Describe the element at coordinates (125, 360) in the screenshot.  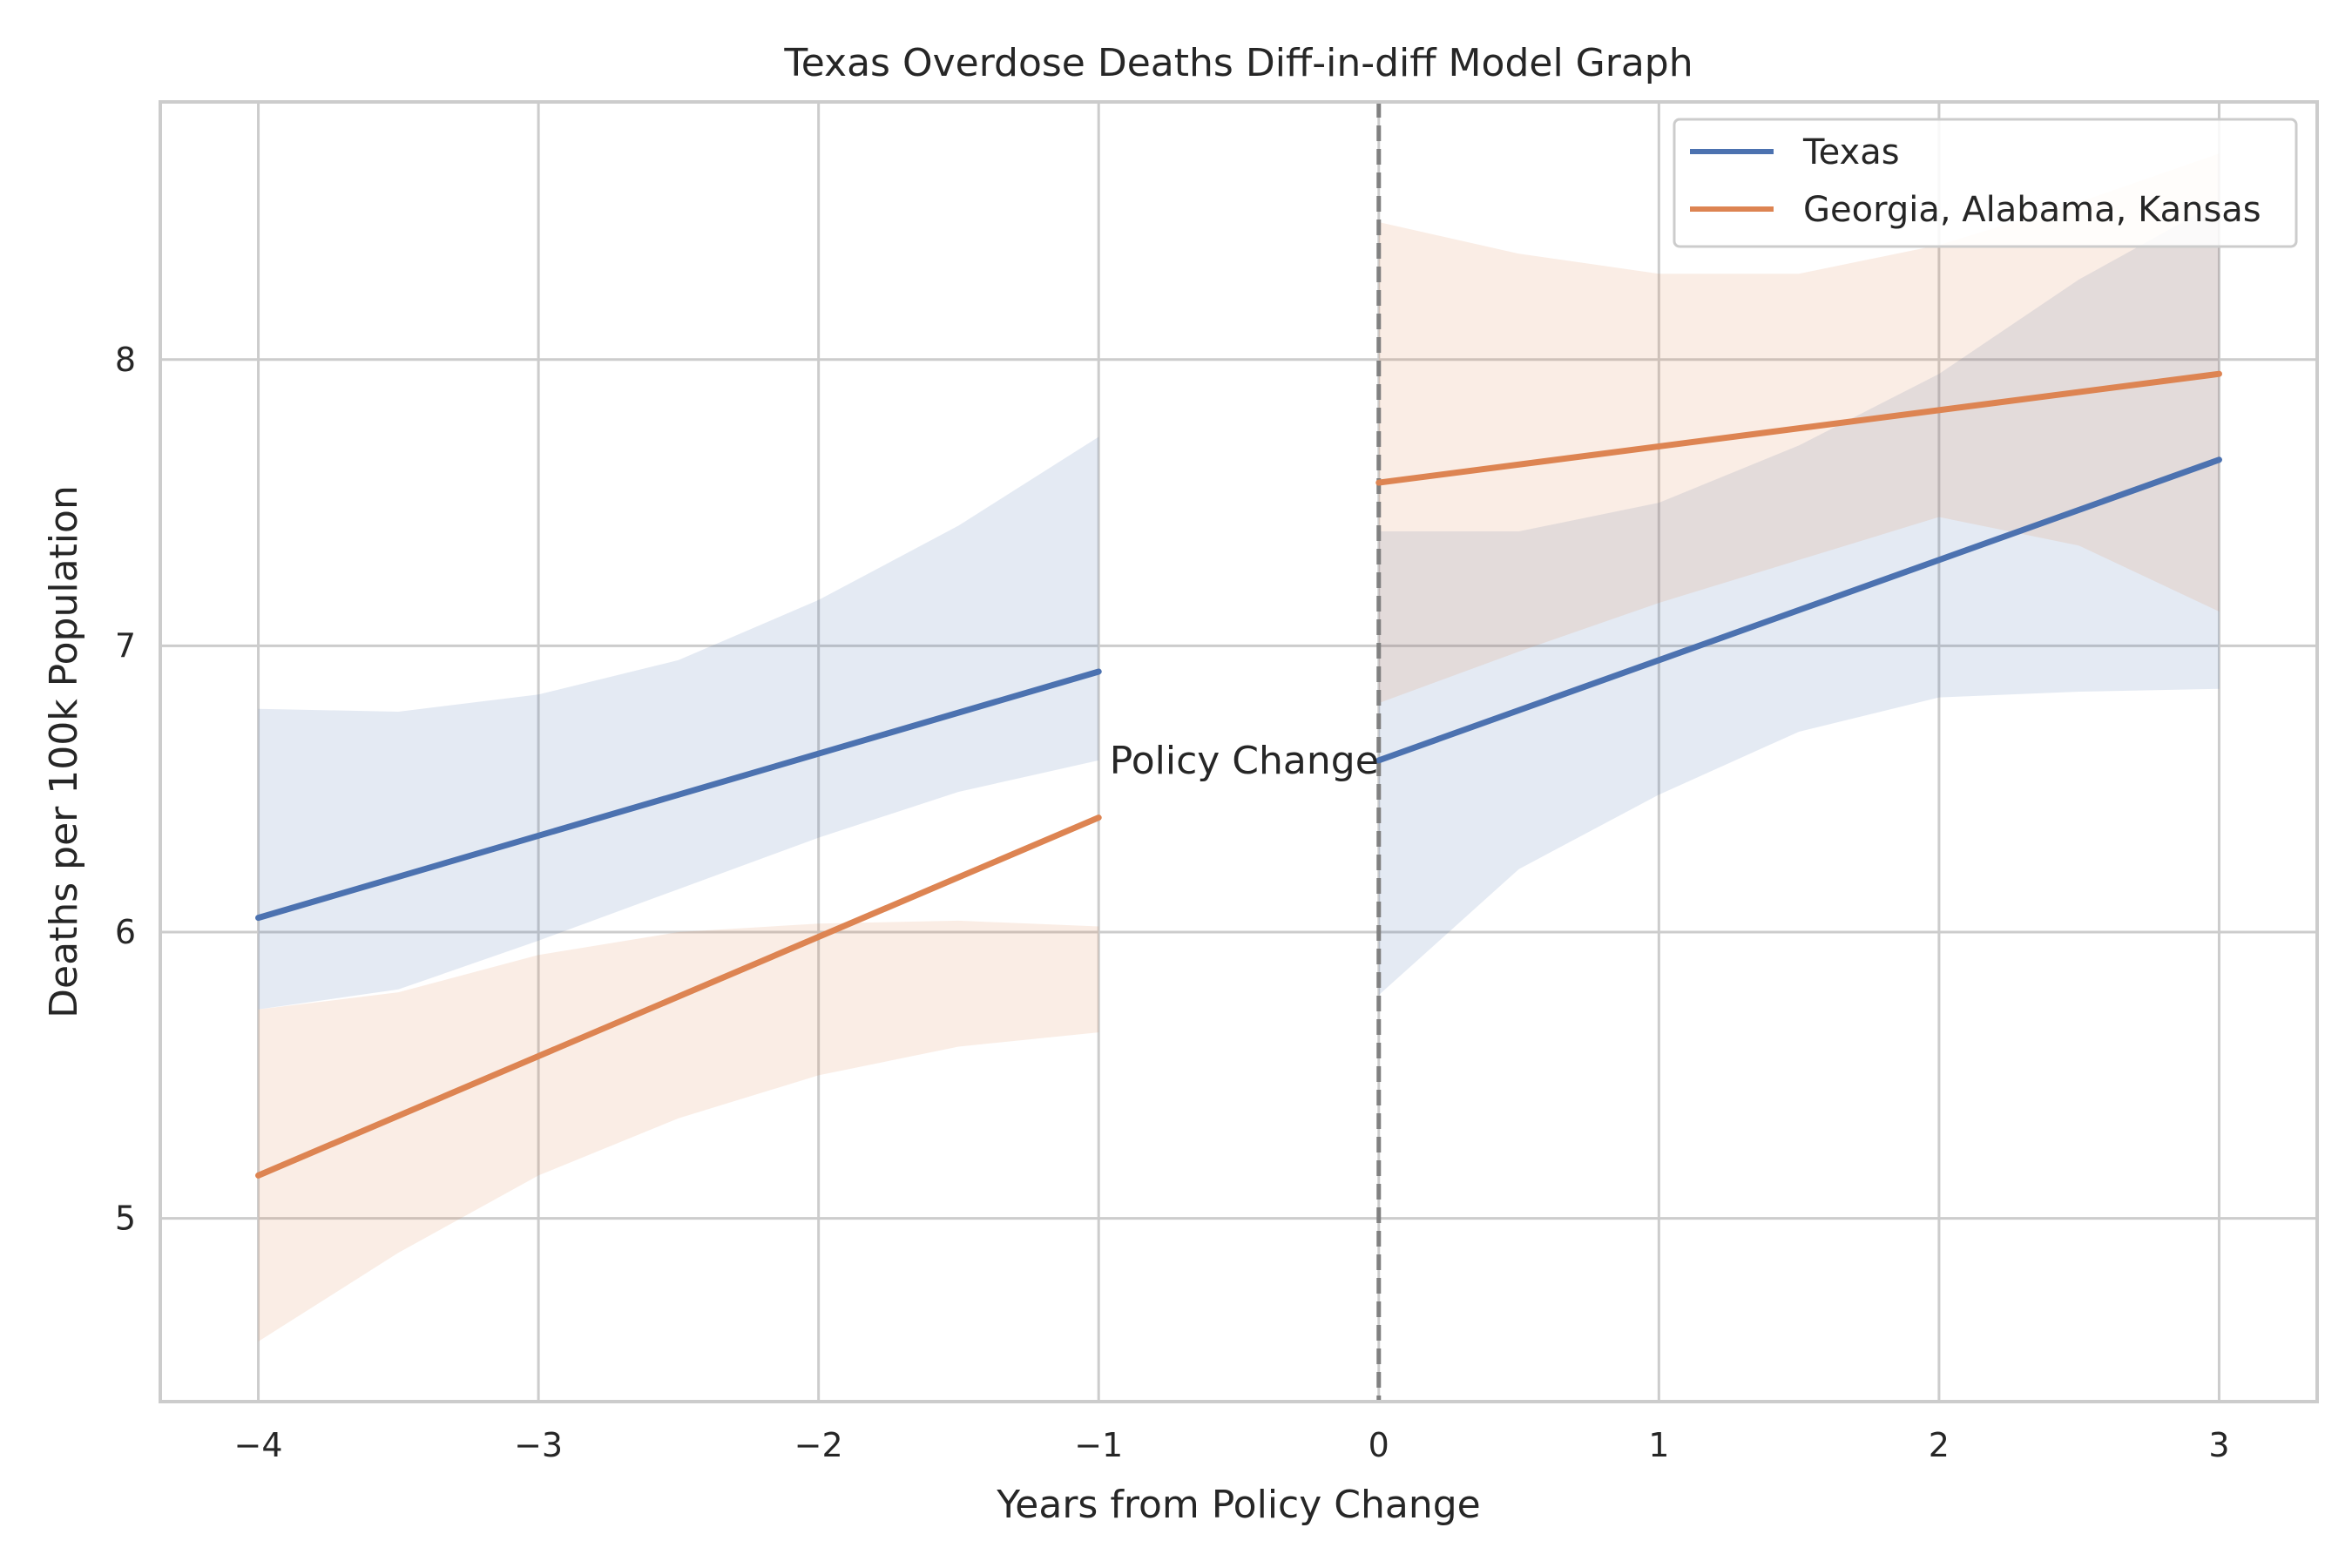
I see `y-tick-label: 8` at that location.